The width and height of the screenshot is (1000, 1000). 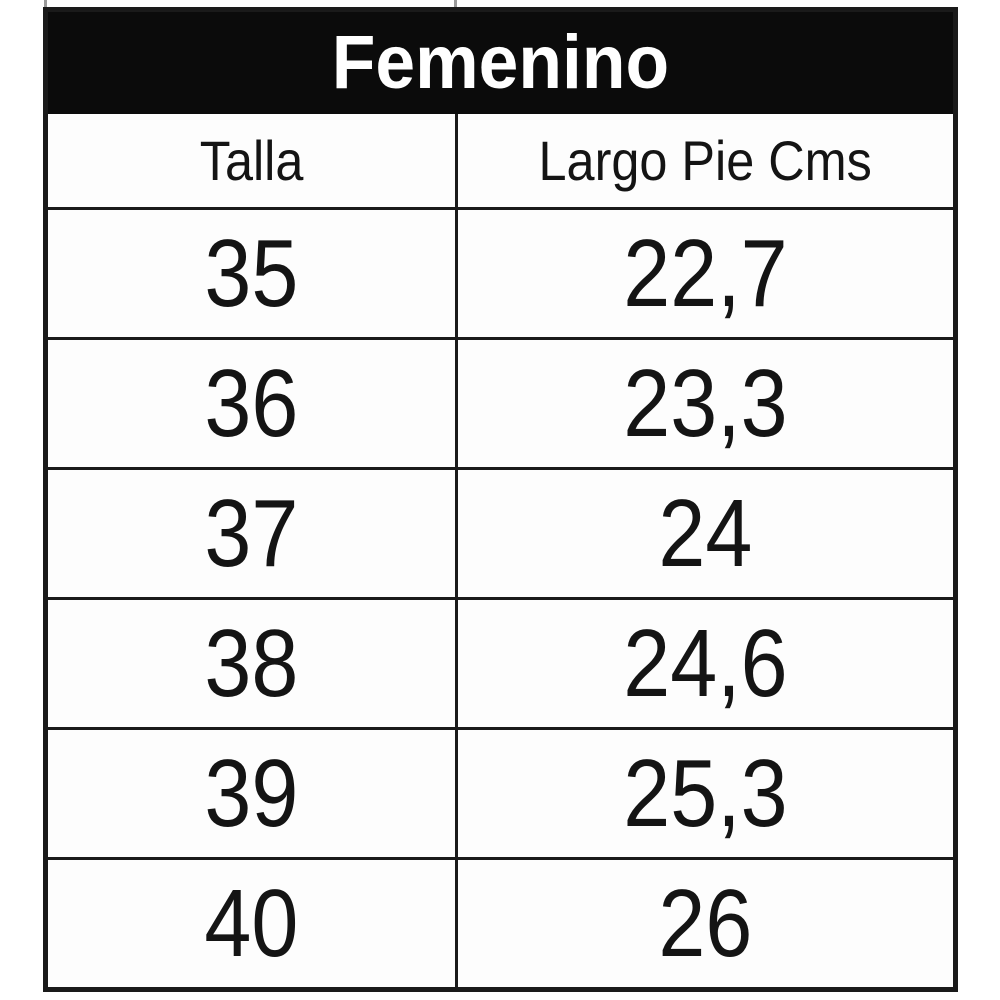 I want to click on table-row: 35 22,7, so click(x=500, y=272).